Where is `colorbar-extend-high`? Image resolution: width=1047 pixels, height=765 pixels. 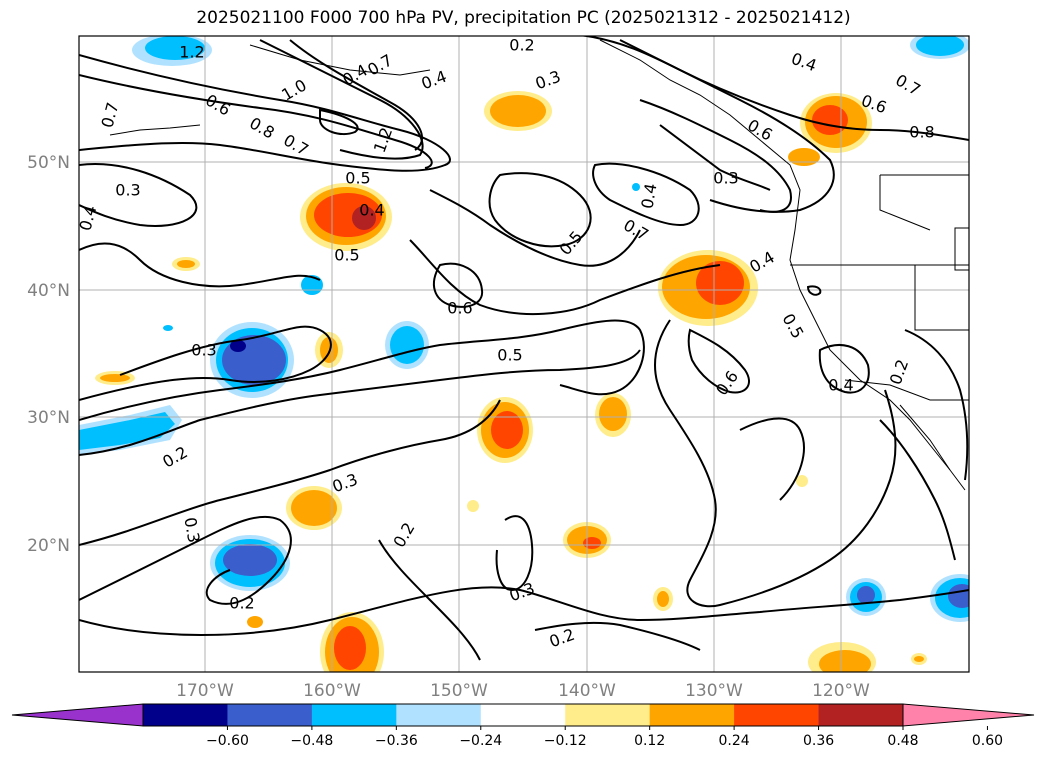
colorbar-extend-high is located at coordinates (968, 715).